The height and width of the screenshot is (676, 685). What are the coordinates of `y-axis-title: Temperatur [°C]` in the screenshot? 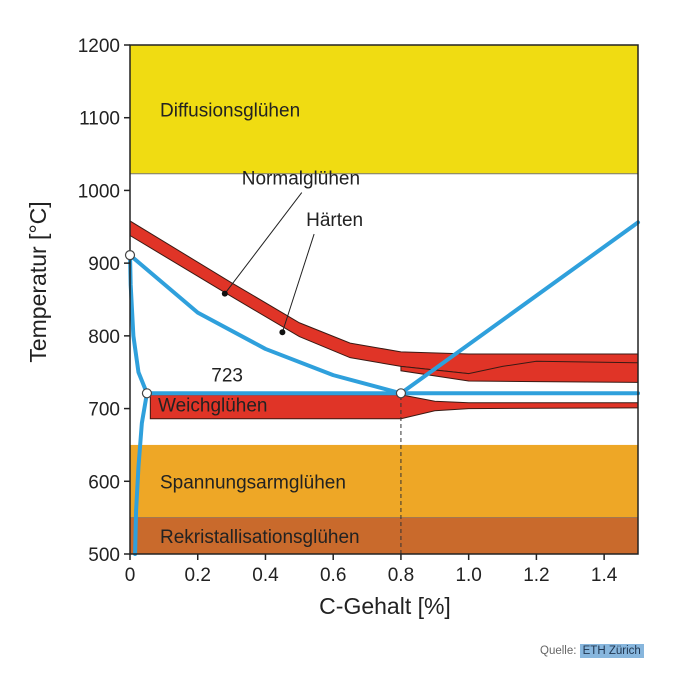 It's located at (38, 281).